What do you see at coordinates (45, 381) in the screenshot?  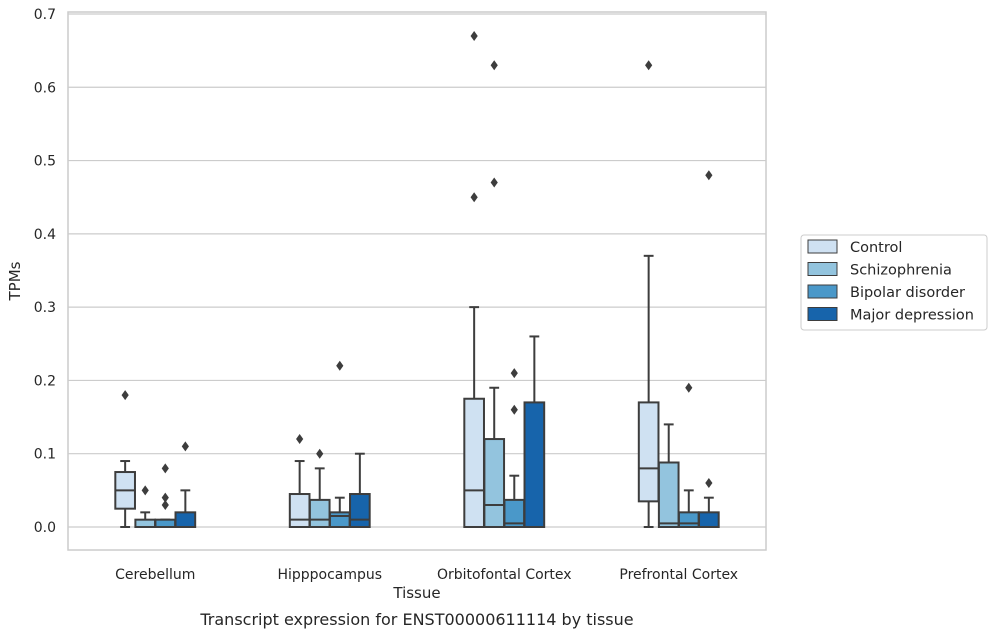 I see `y-tick-label: 0.2` at bounding box center [45, 381].